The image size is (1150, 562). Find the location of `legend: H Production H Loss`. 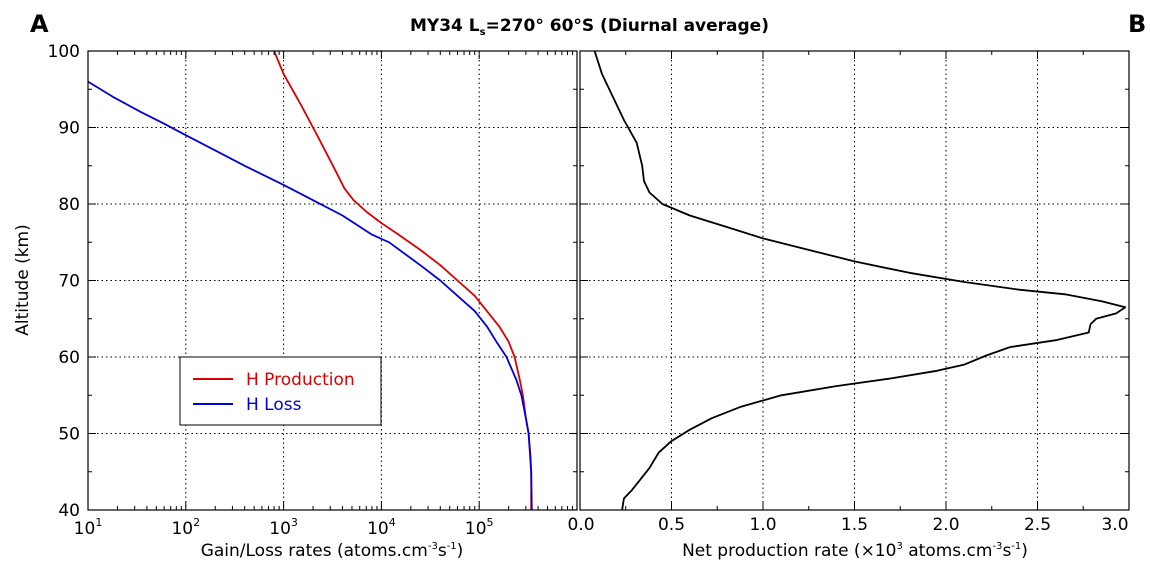

legend: H Production H Loss is located at coordinates (280, 391).